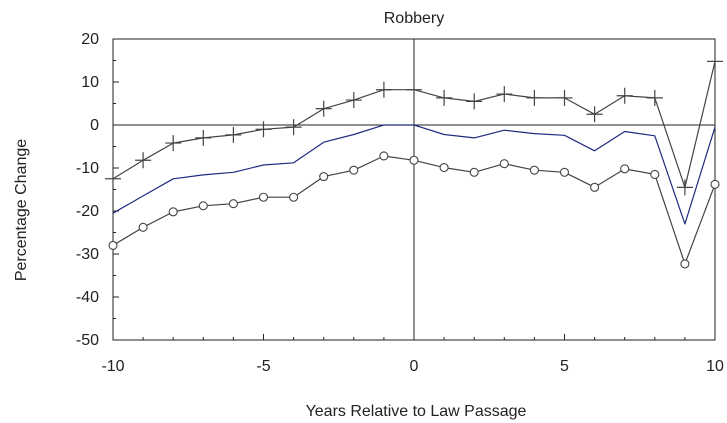  I want to click on y-tick-label: 0, so click(94, 125).